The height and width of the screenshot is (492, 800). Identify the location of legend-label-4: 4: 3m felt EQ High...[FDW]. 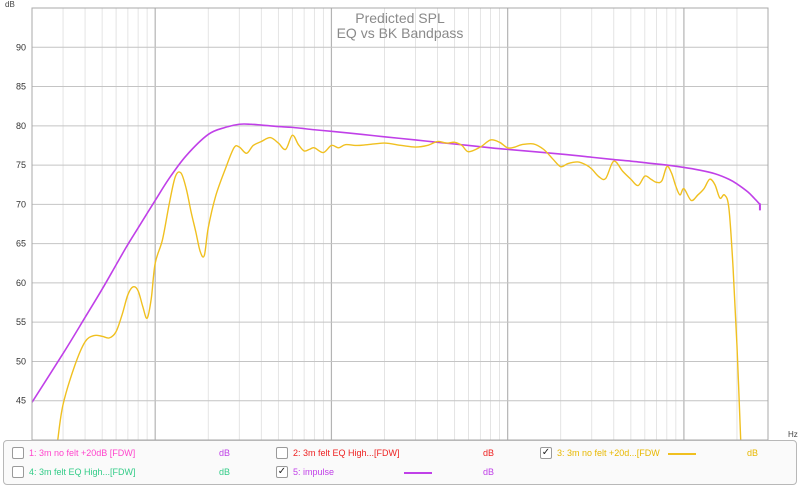
(82, 472).